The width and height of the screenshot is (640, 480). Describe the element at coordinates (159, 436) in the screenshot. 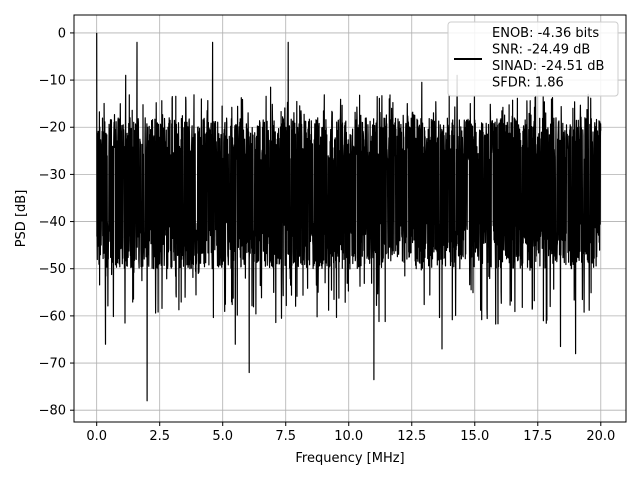

I see `x-tick-label: 2.5` at that location.